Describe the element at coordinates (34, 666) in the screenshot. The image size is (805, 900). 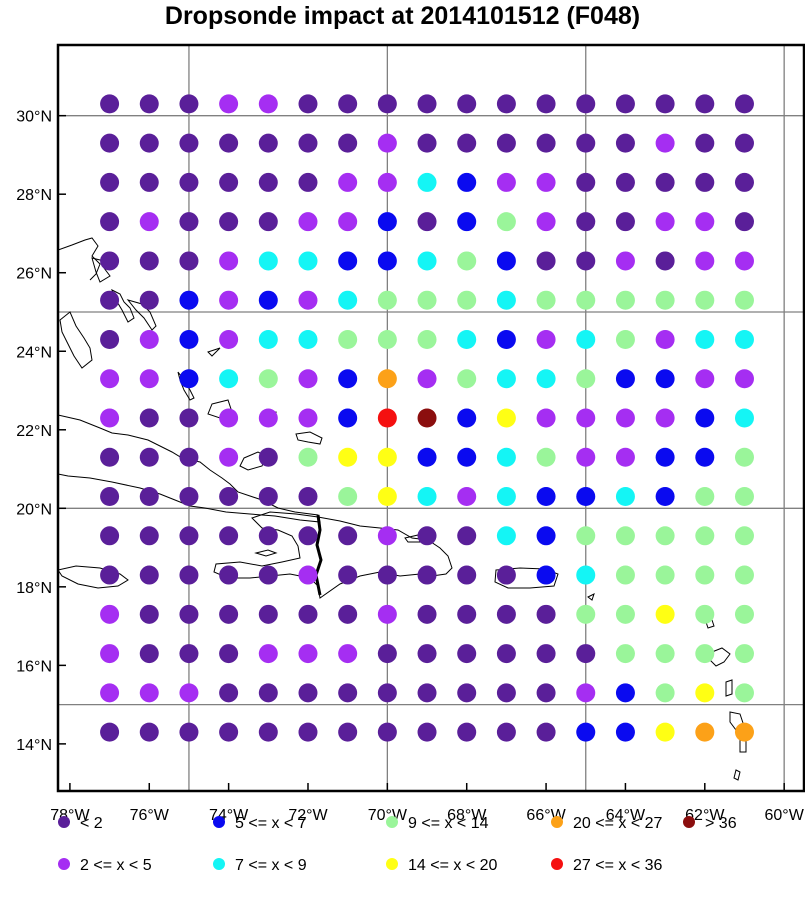
I see `y-tick-label: 16°N` at that location.